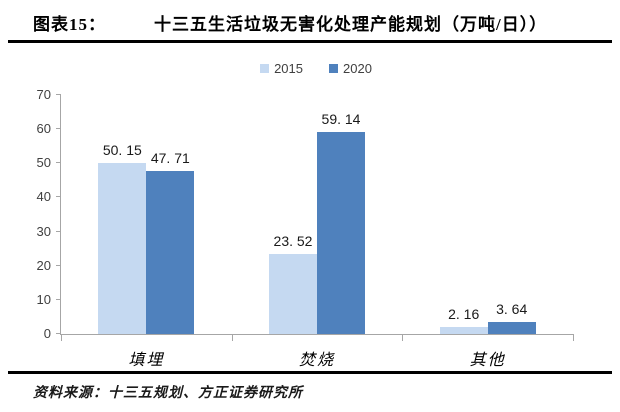  Describe the element at coordinates (487, 214) in the screenshot. I see `bar-group-其他: 2. 16 3. 64` at that location.